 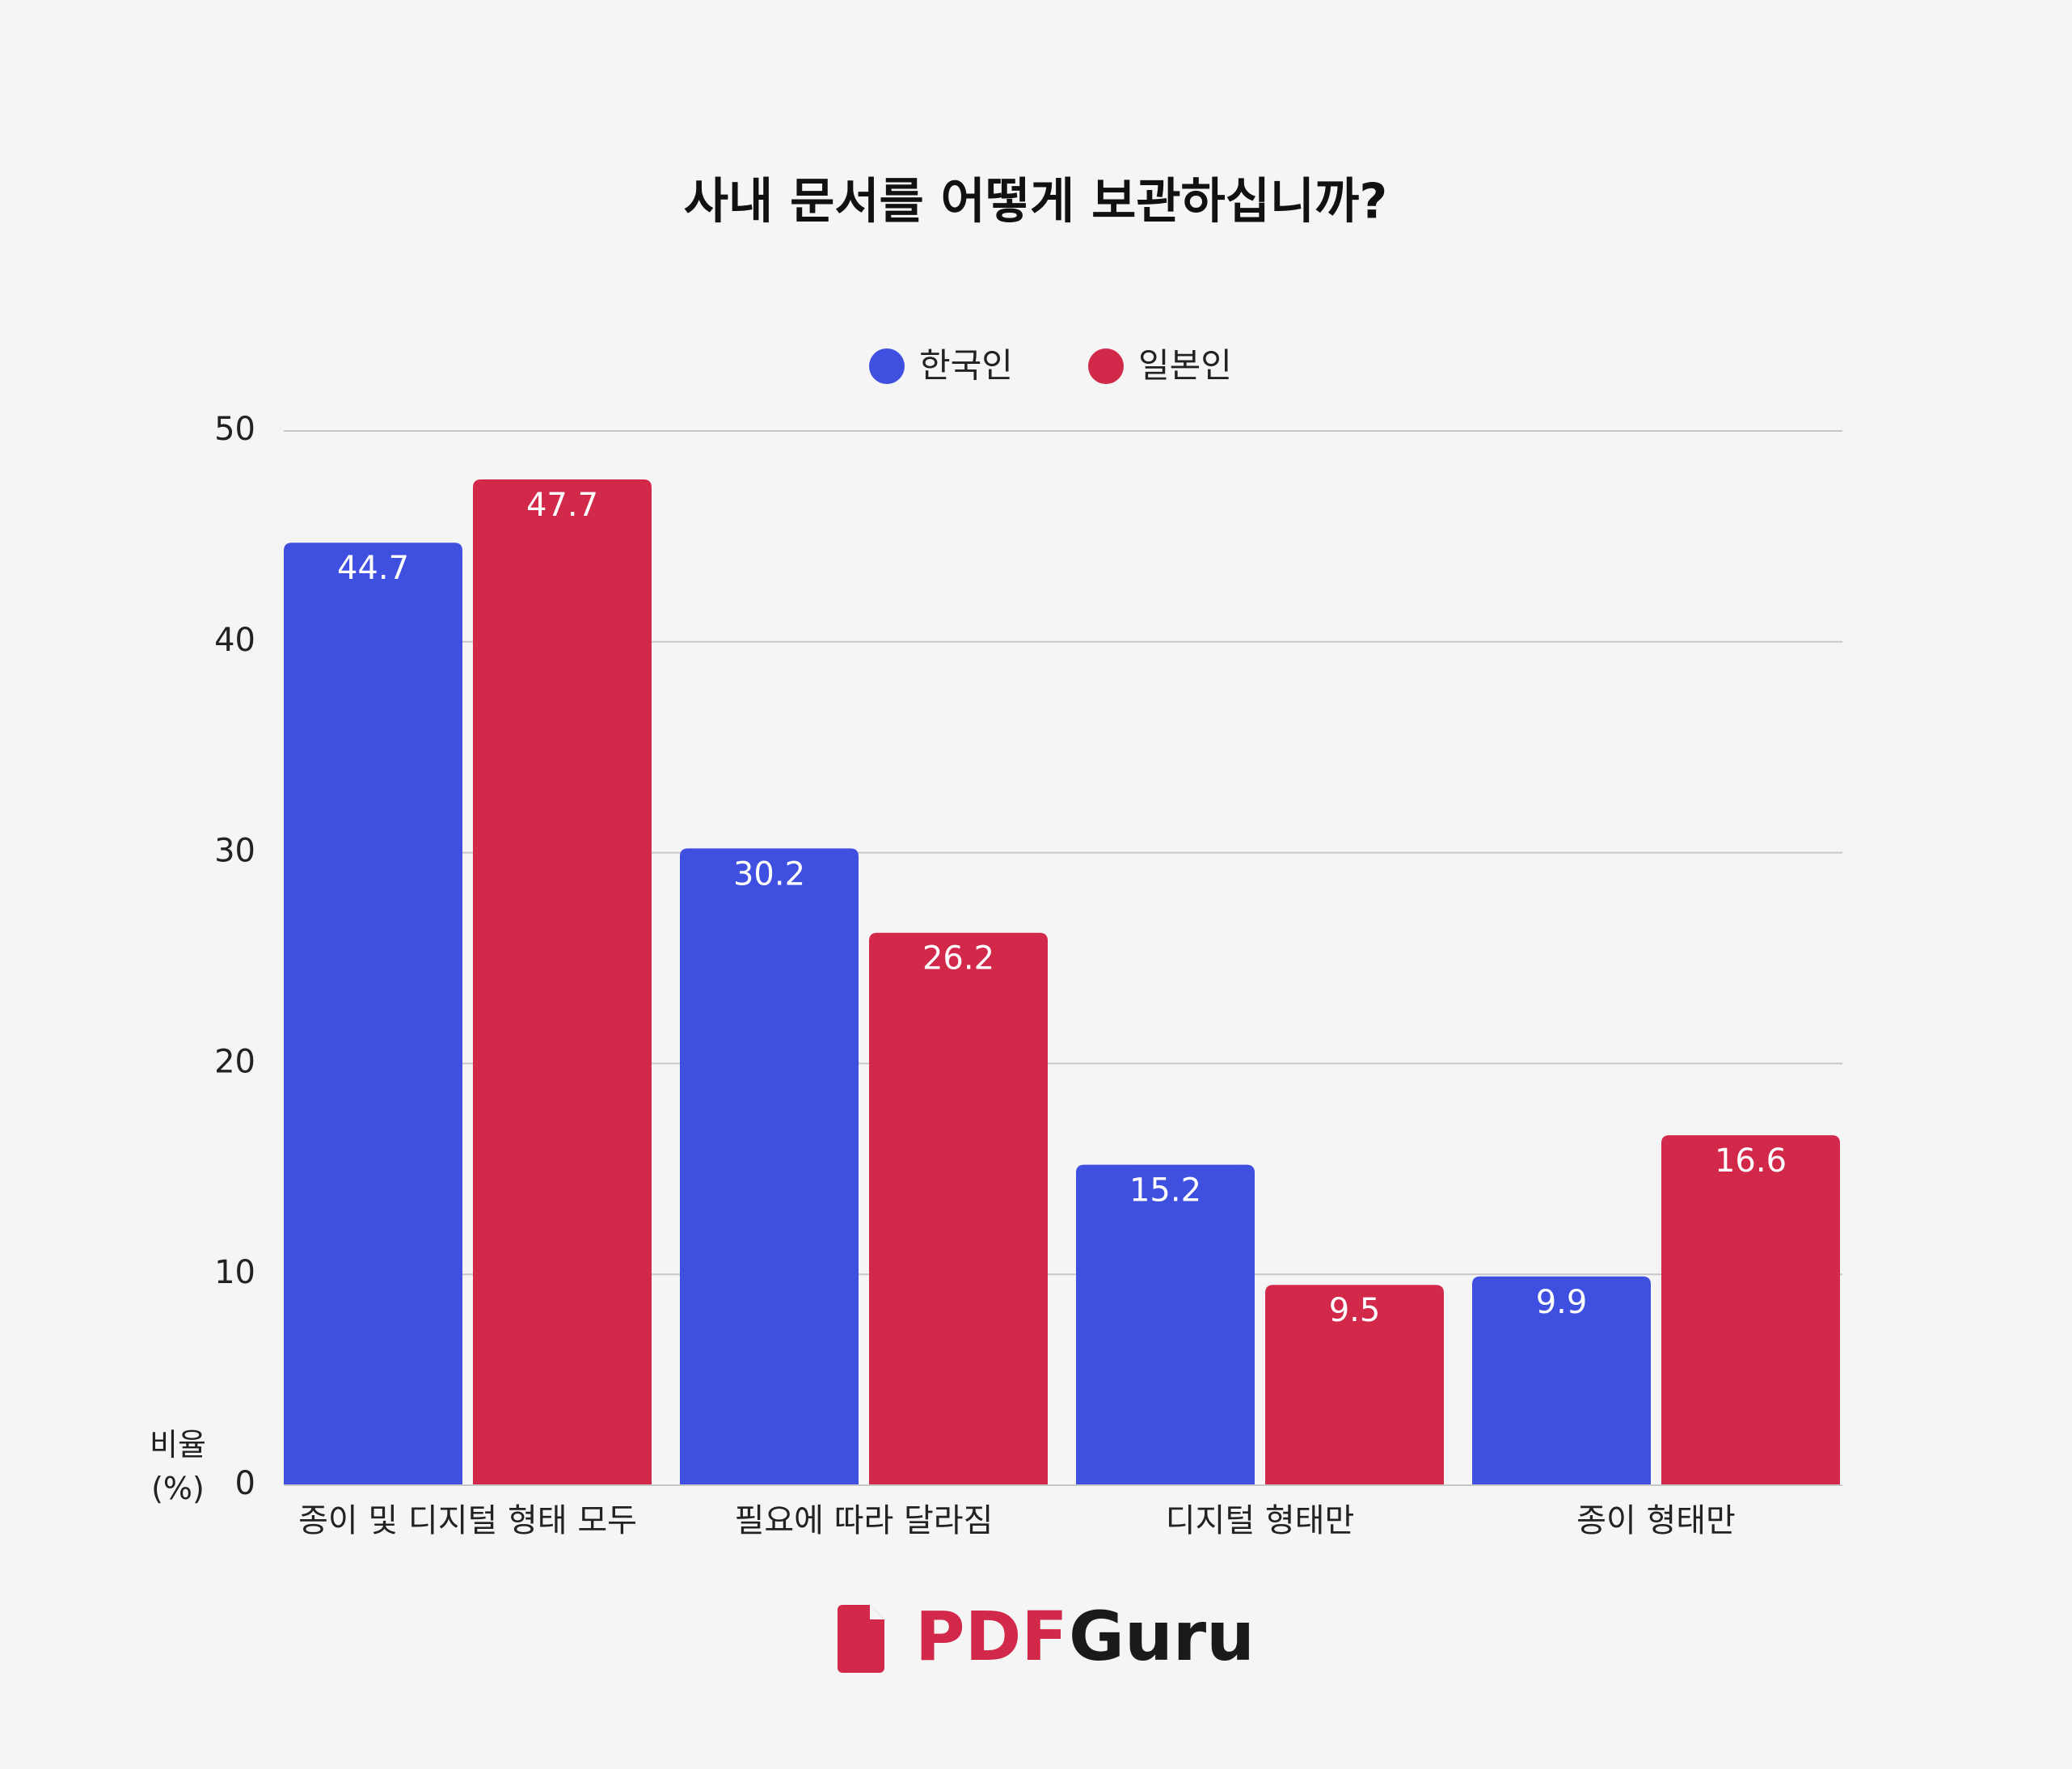 What do you see at coordinates (877, 1612) in the screenshot?
I see `logo-icon-fold` at bounding box center [877, 1612].